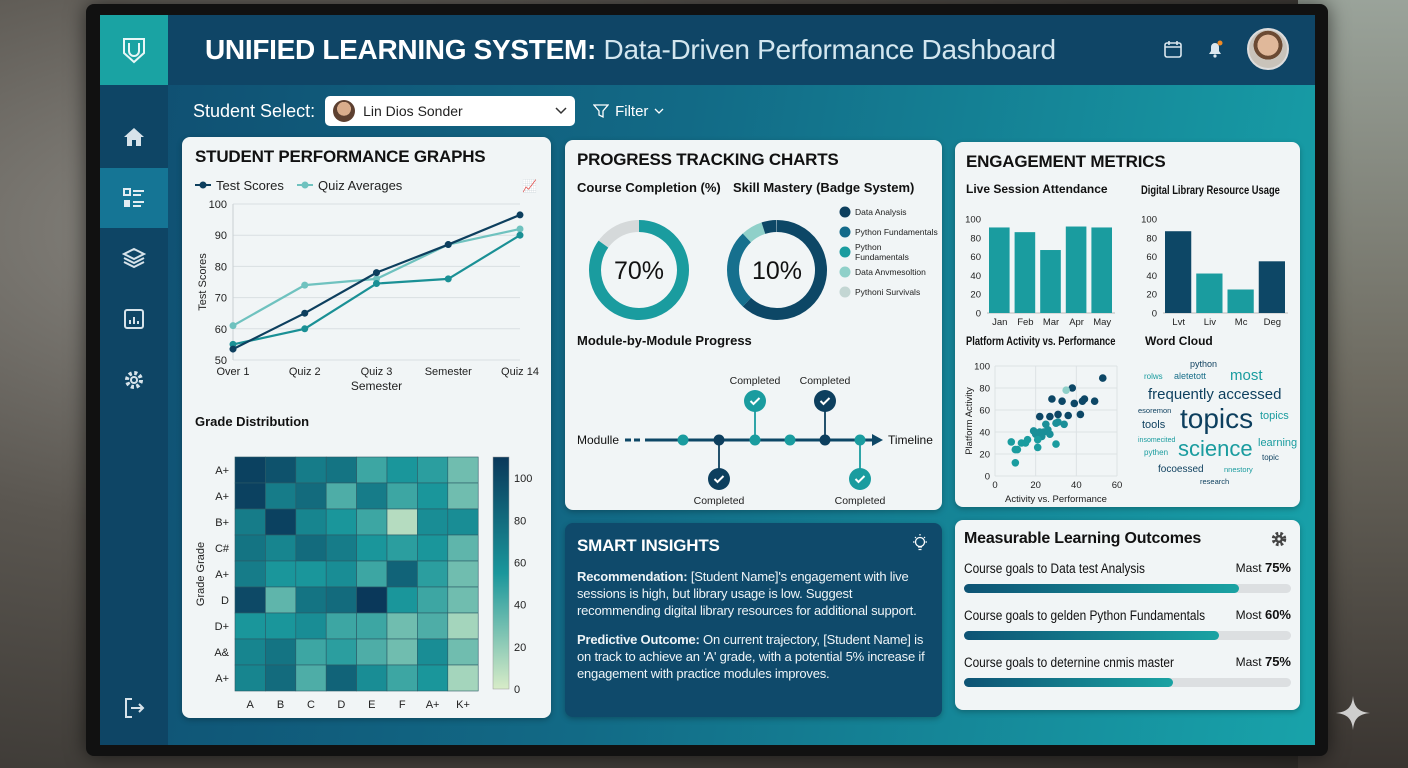  What do you see at coordinates (221, 236) in the screenshot?
I see `y-tick-label: 90` at bounding box center [221, 236].